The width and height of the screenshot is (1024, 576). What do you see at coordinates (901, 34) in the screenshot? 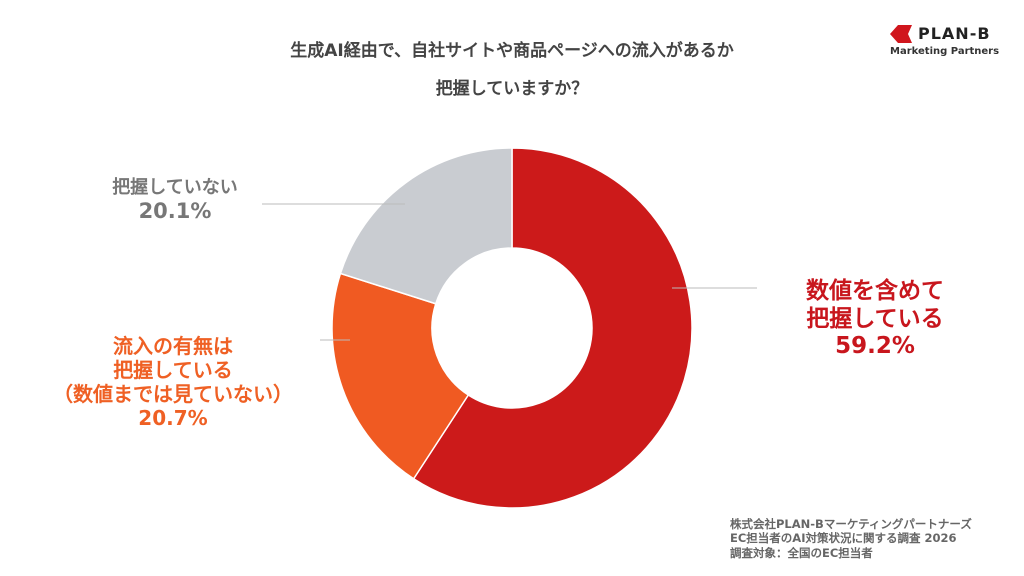
I see `logo-mark-icon` at bounding box center [901, 34].